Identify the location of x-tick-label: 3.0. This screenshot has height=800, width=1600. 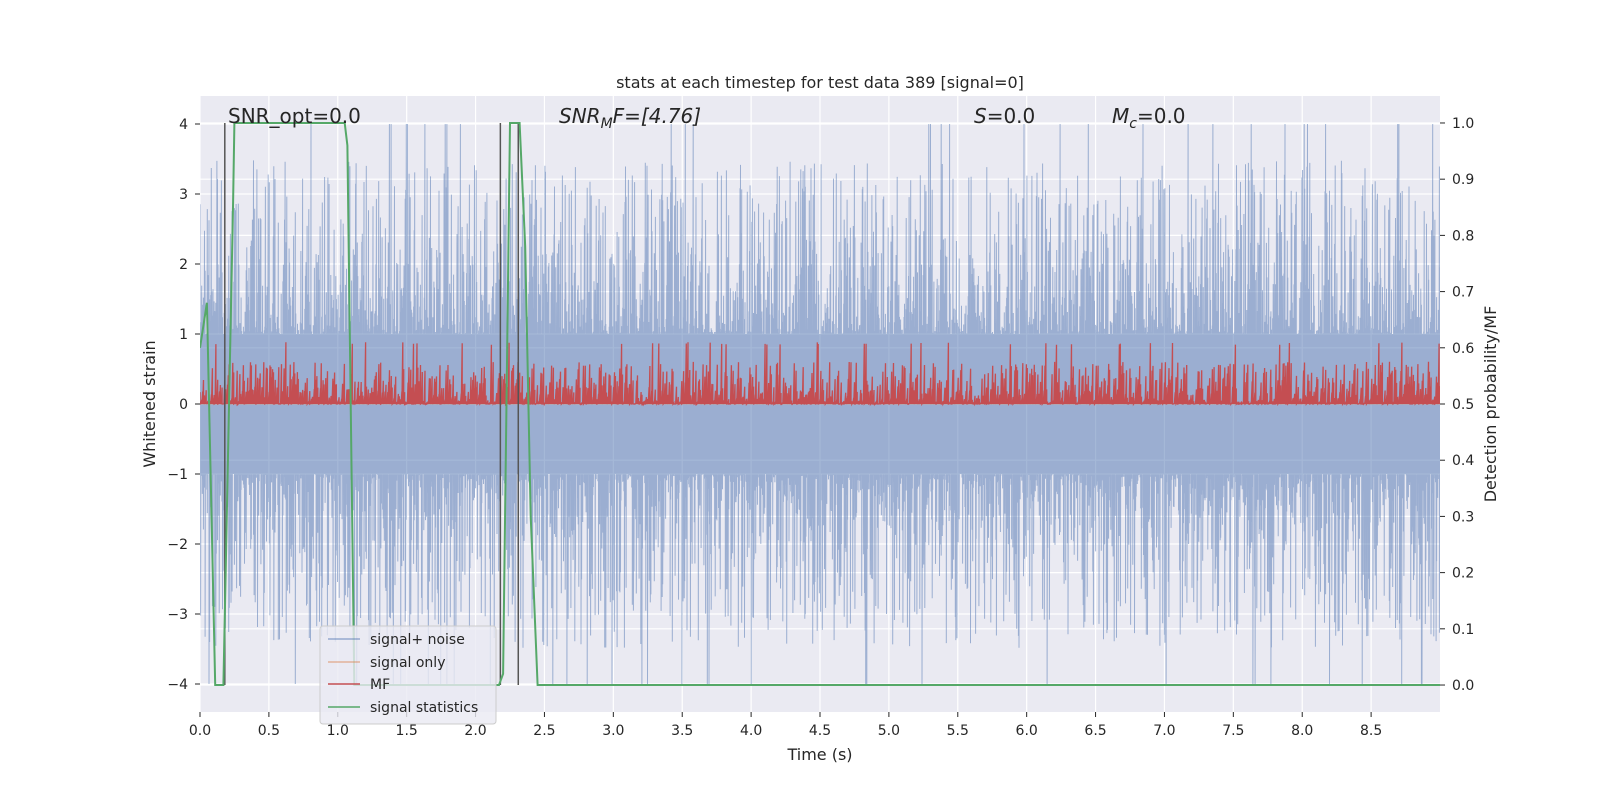
(613, 731).